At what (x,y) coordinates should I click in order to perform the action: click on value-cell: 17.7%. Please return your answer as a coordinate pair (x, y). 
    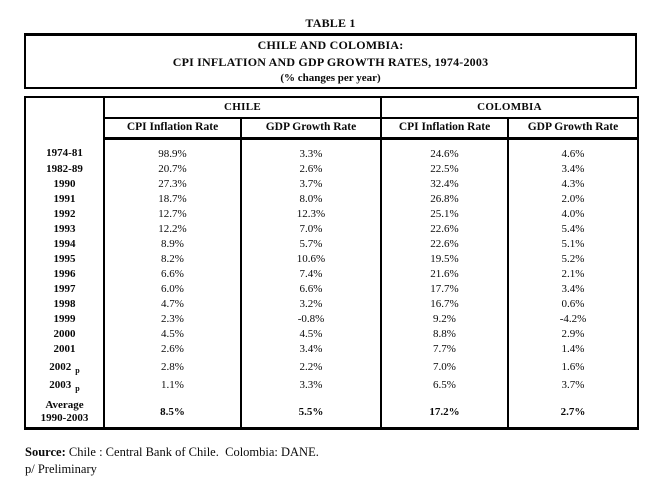
    Looking at the image, I should click on (444, 289).